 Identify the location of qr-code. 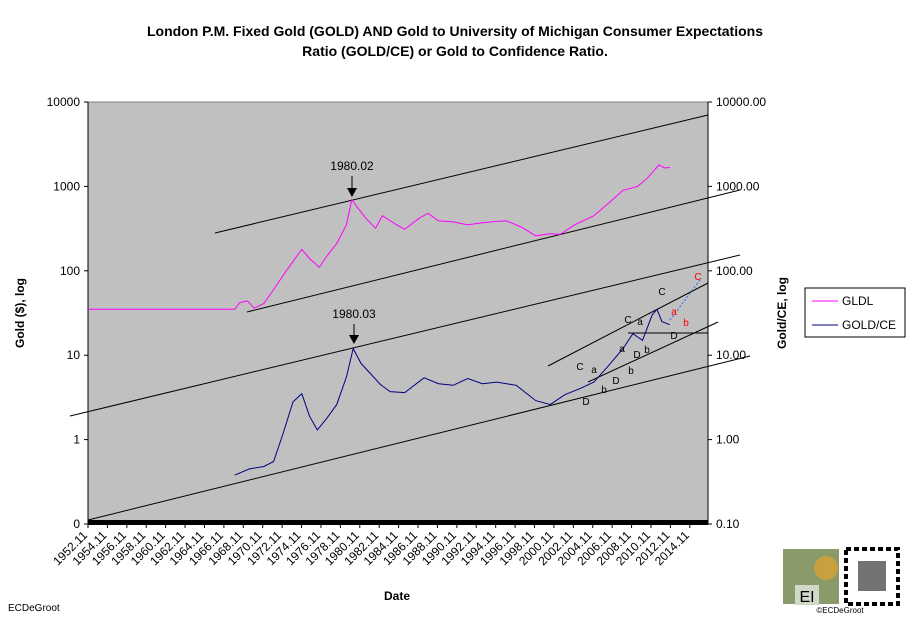
(872, 576).